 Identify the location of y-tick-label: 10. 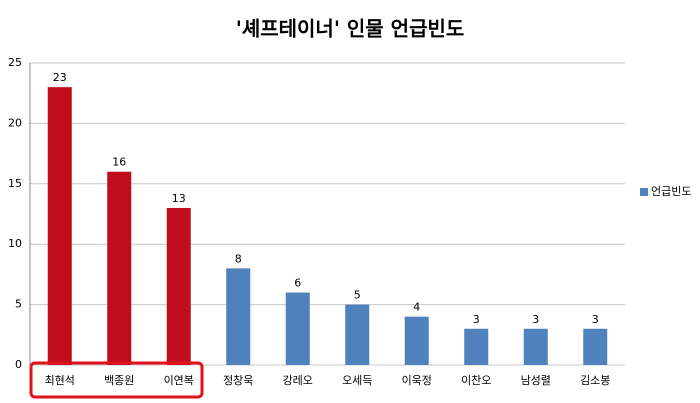
(15, 243).